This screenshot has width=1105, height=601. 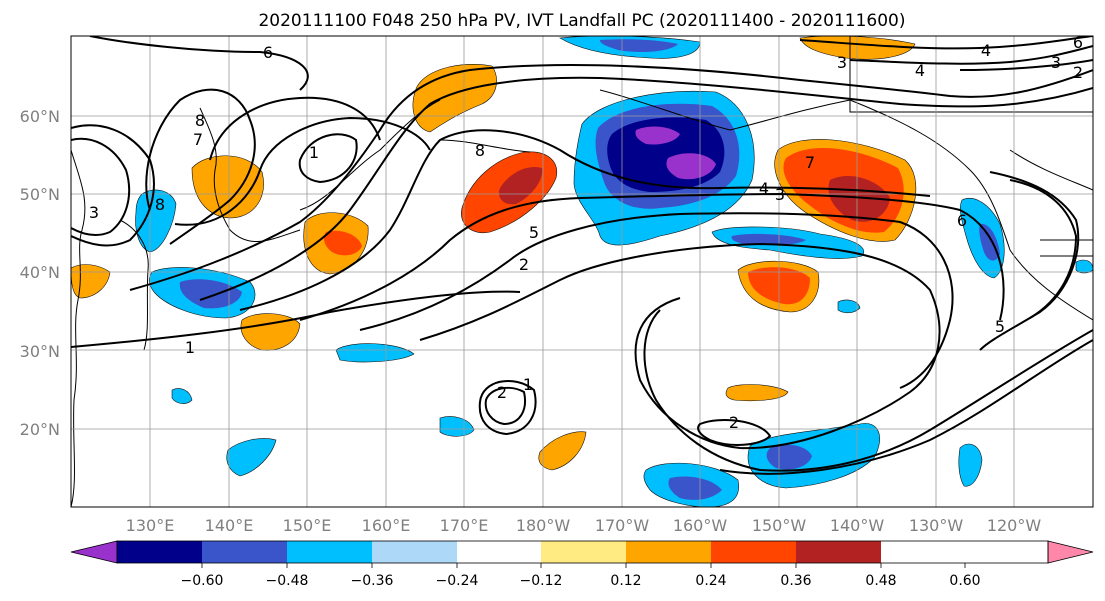 What do you see at coordinates (40, 194) in the screenshot?
I see `lat-tick-label: 50°N` at bounding box center [40, 194].